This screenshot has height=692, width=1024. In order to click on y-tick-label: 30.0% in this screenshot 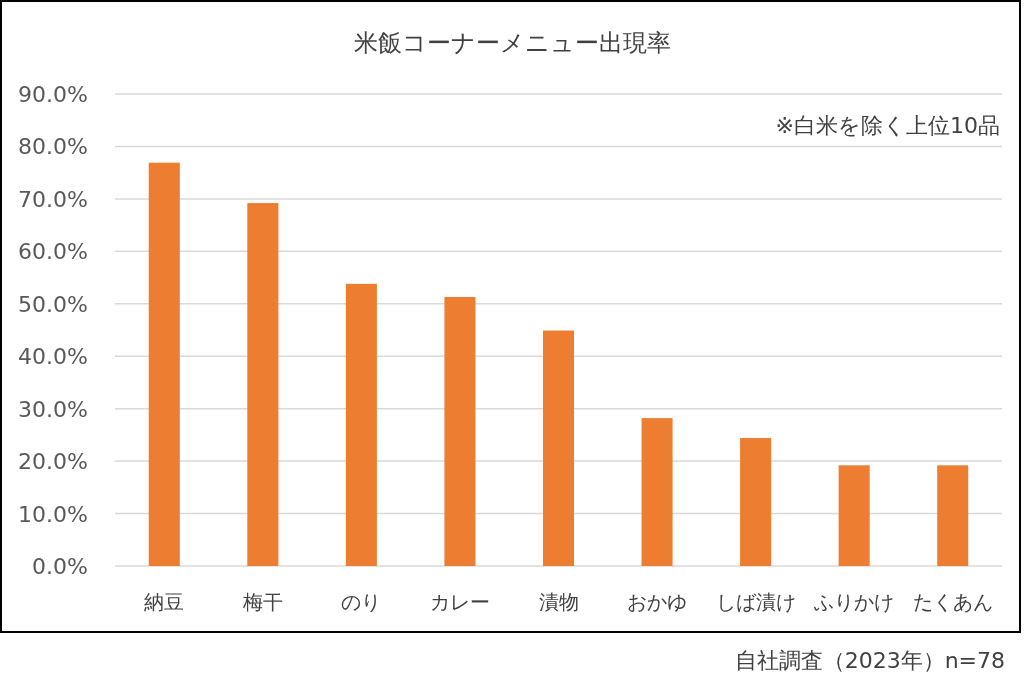, I will do `click(53, 409)`.